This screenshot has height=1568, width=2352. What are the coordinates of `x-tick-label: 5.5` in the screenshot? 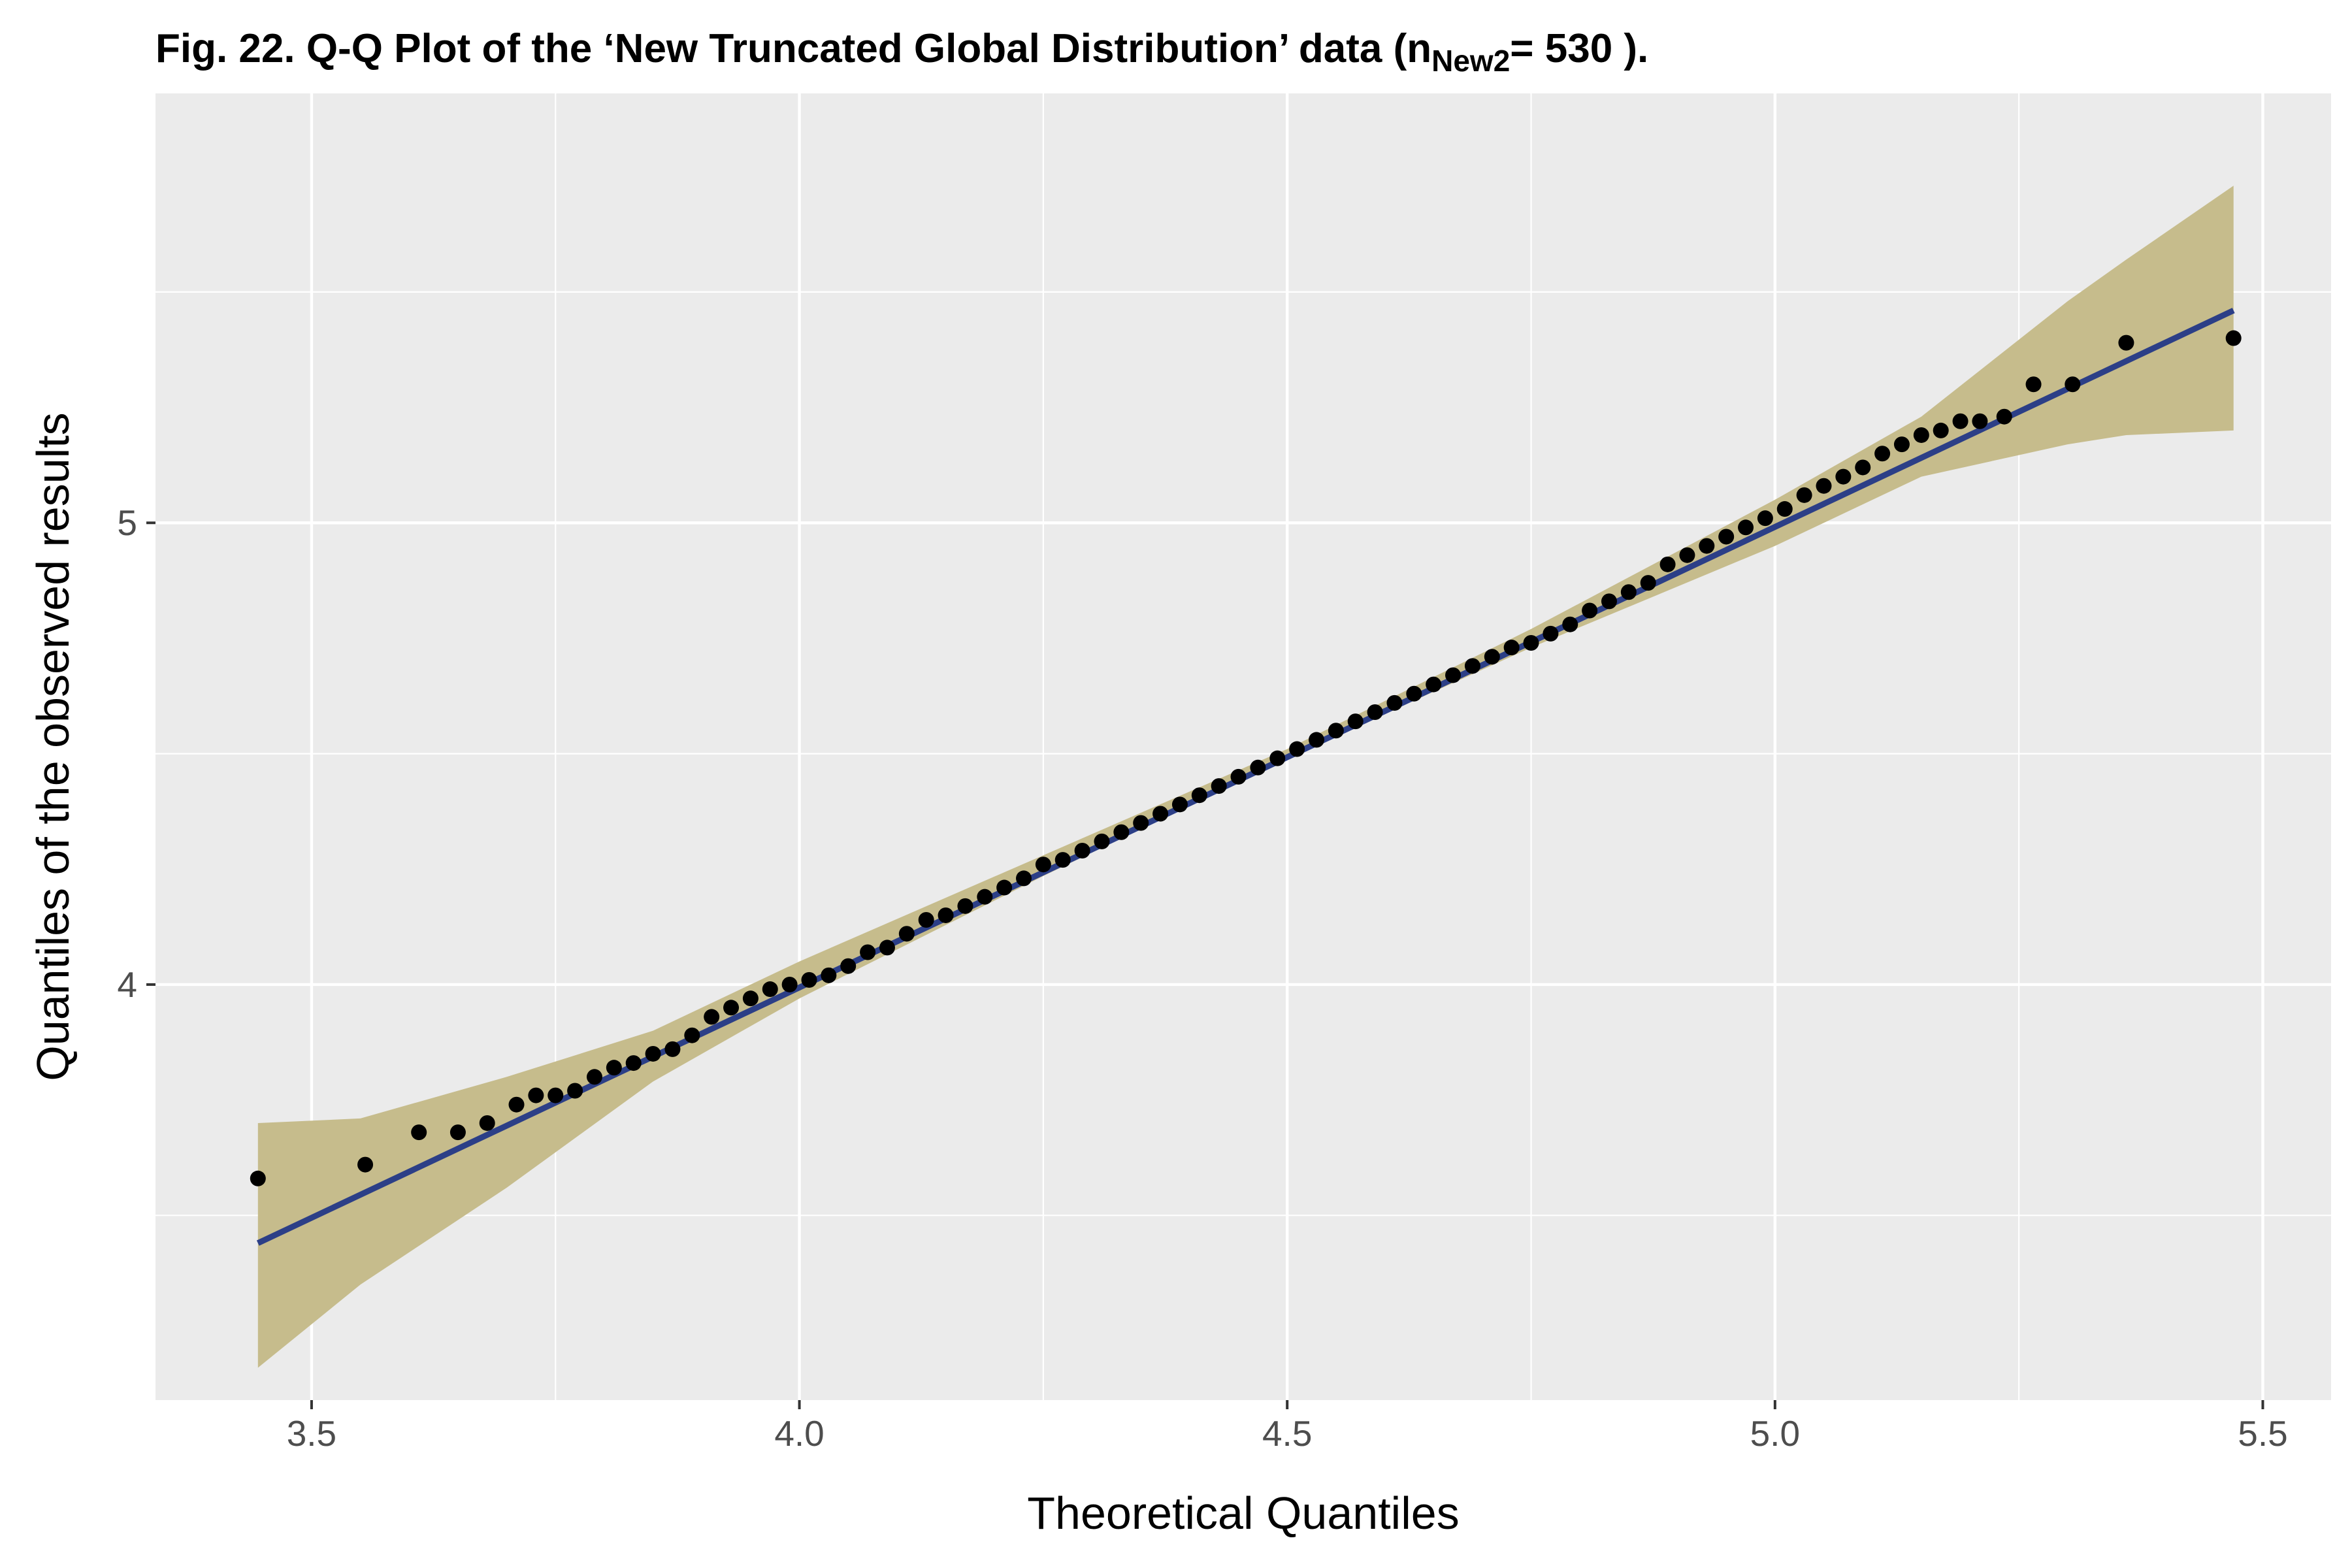 It's located at (2262, 1433).